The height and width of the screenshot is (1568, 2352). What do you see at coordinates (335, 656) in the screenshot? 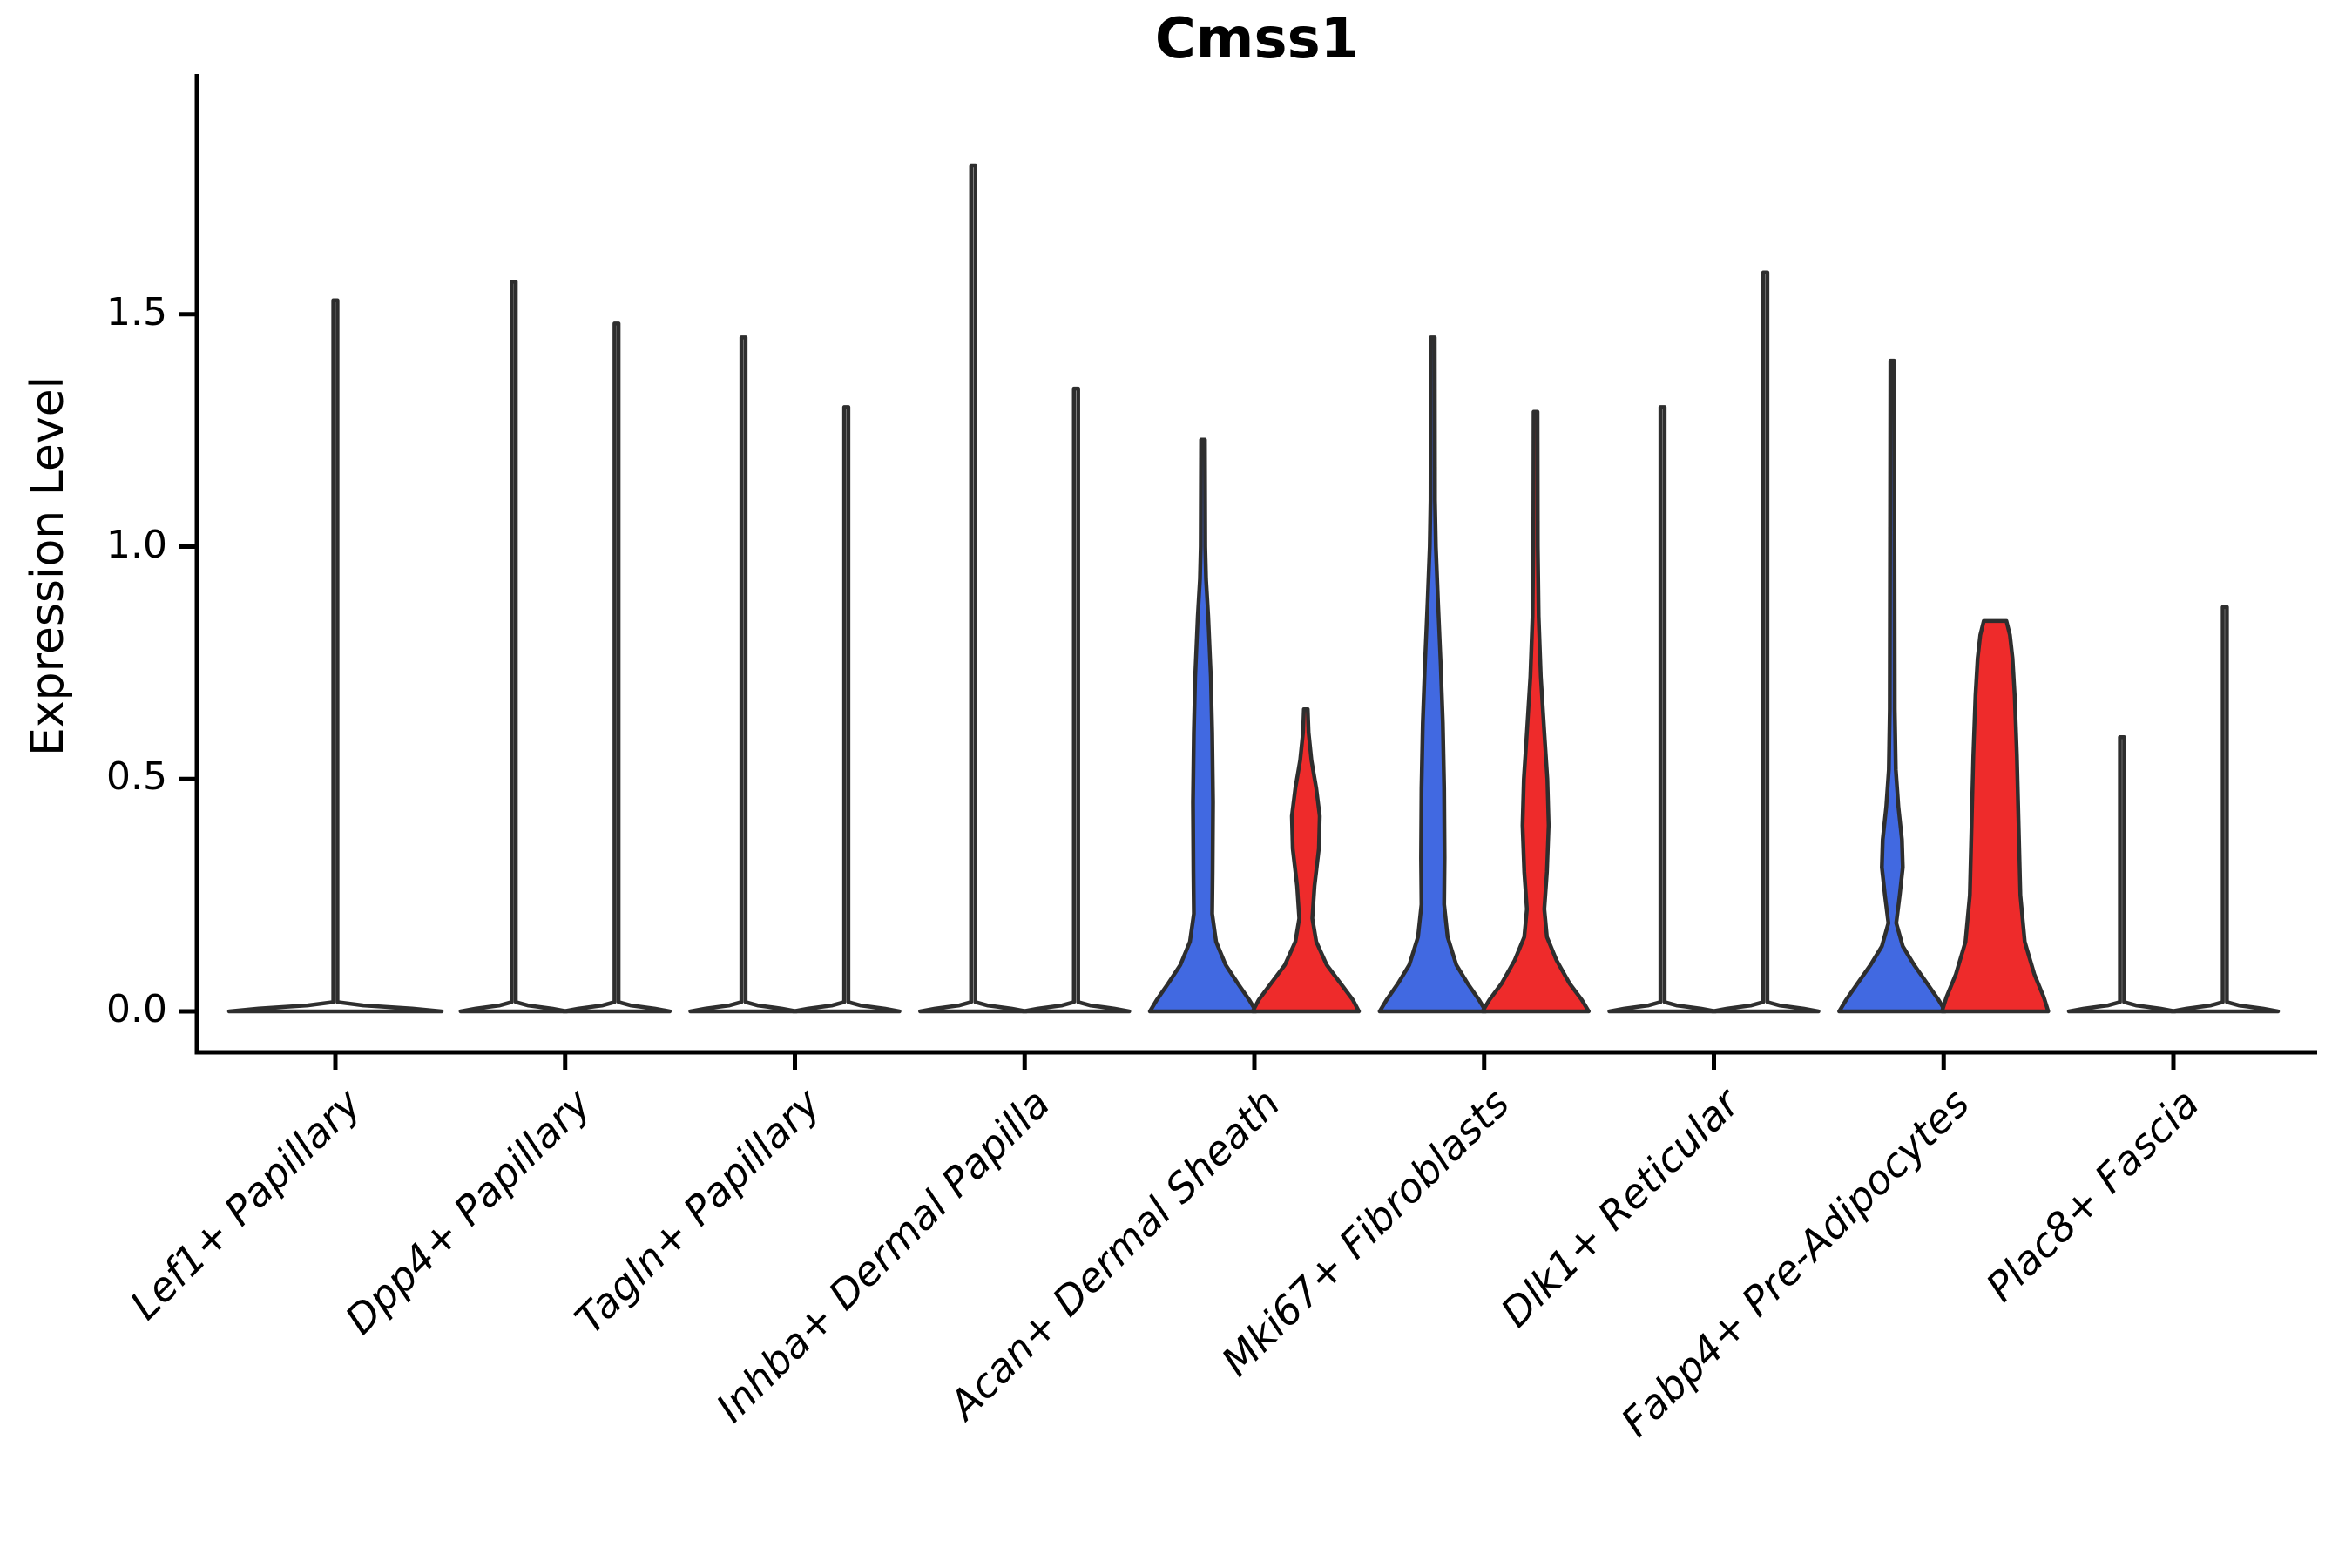
I see `violin-lef1-center` at bounding box center [335, 656].